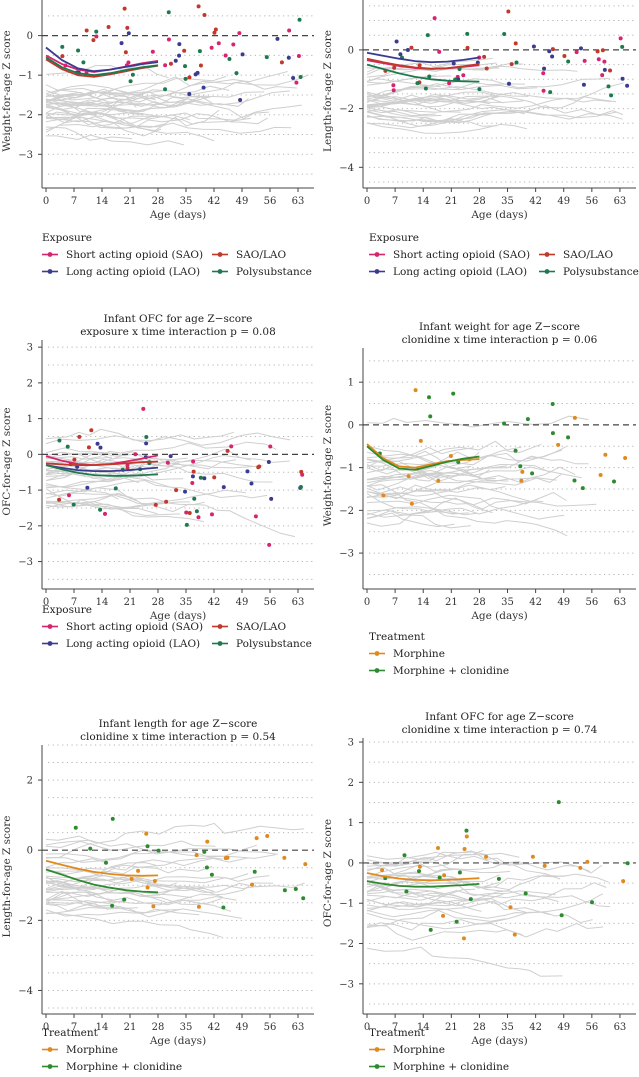  I want to click on chart-title: Infant weight for age Z−score, so click(499, 327).